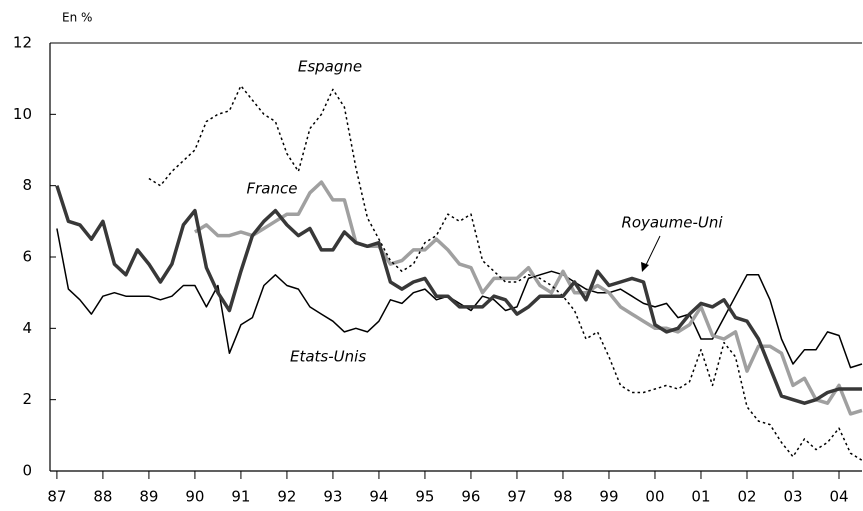  Describe the element at coordinates (240, 497) in the screenshot. I see `x-tick-label: 91` at that location.